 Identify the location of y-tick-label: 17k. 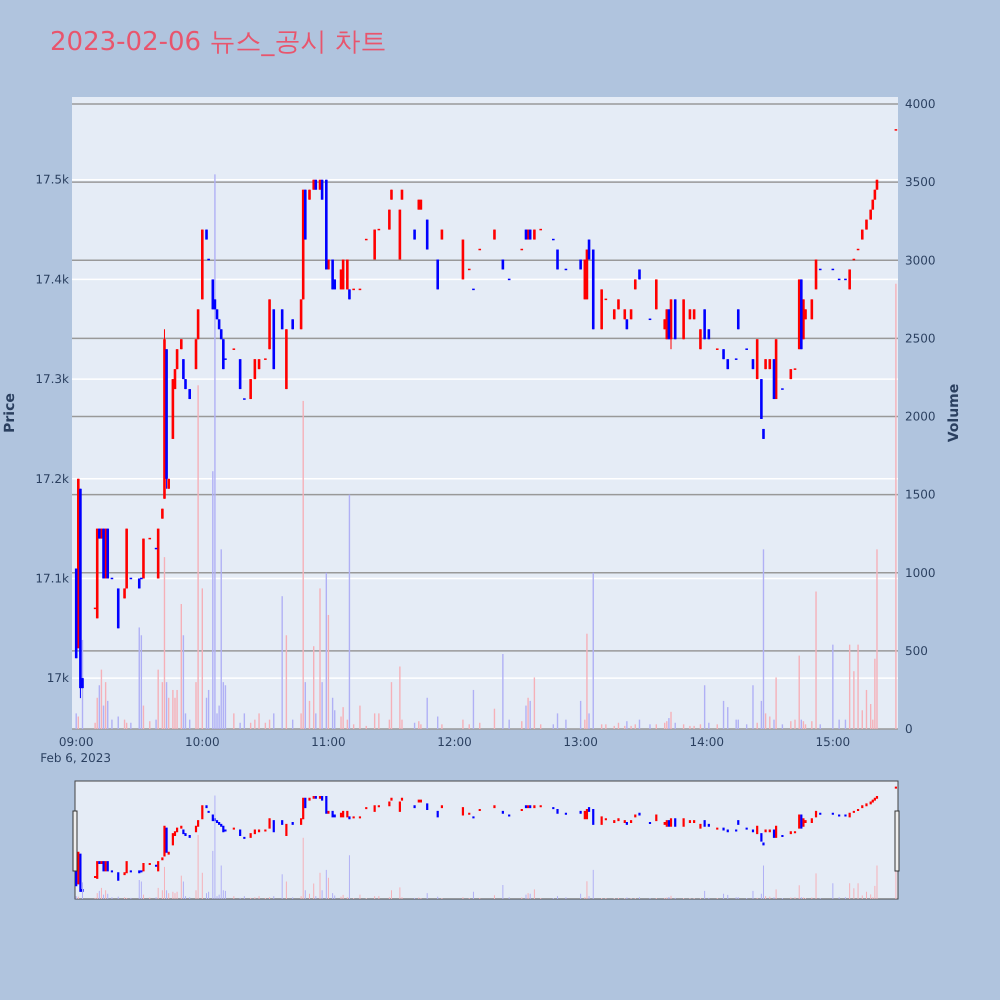
(58, 678).